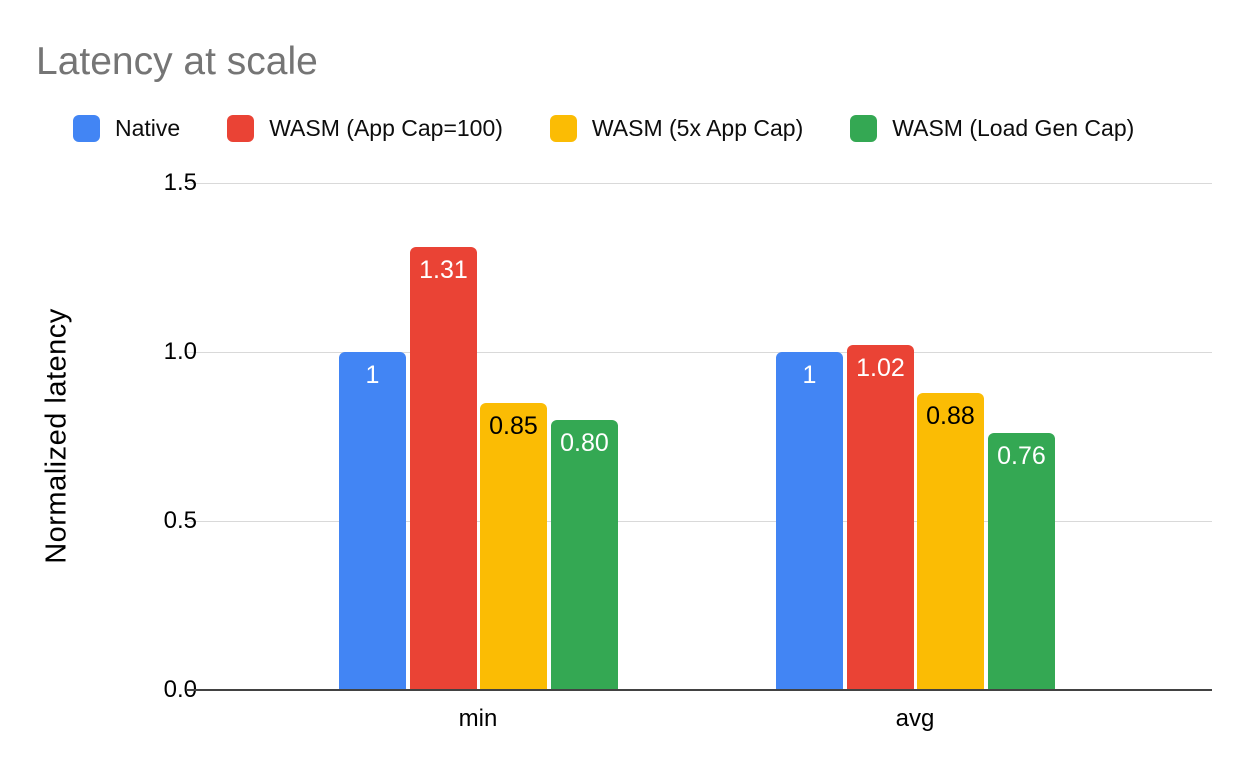 The width and height of the screenshot is (1250, 772). What do you see at coordinates (513, 546) in the screenshot?
I see `bar-wasm-5x-app-cap-min: 0.85` at bounding box center [513, 546].